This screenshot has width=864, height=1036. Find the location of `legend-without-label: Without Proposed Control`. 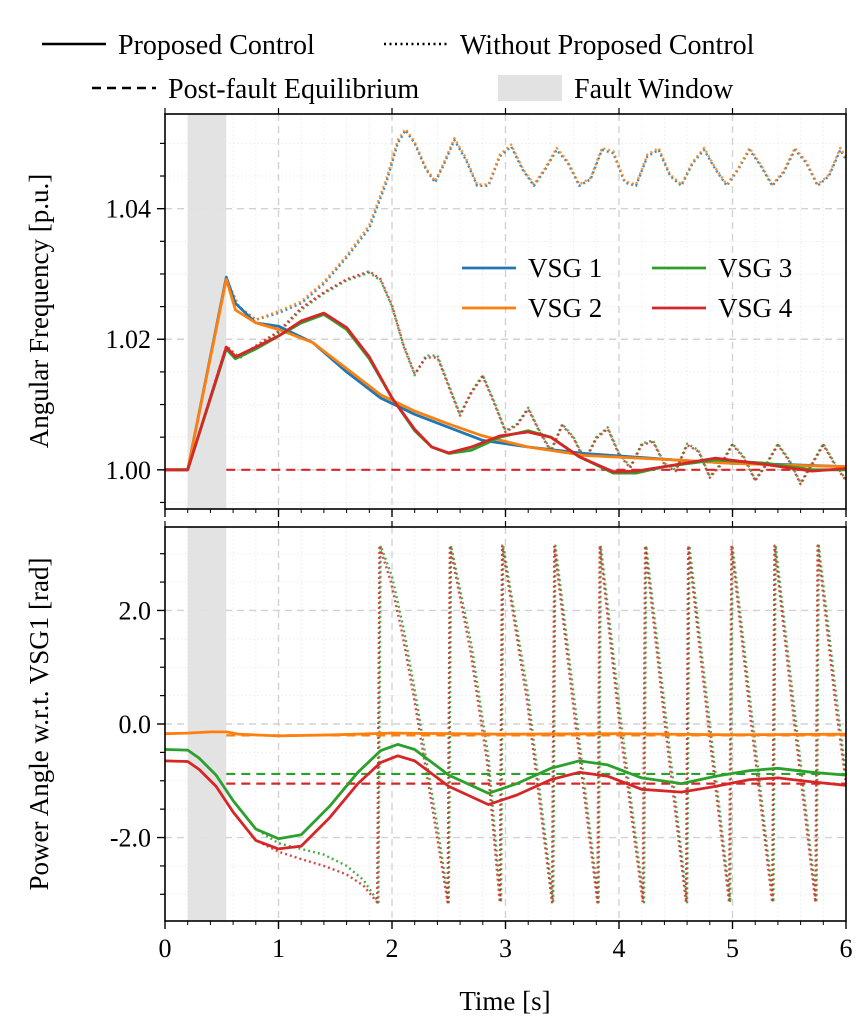

legend-without-label: Without Proposed Control is located at coordinates (607, 45).